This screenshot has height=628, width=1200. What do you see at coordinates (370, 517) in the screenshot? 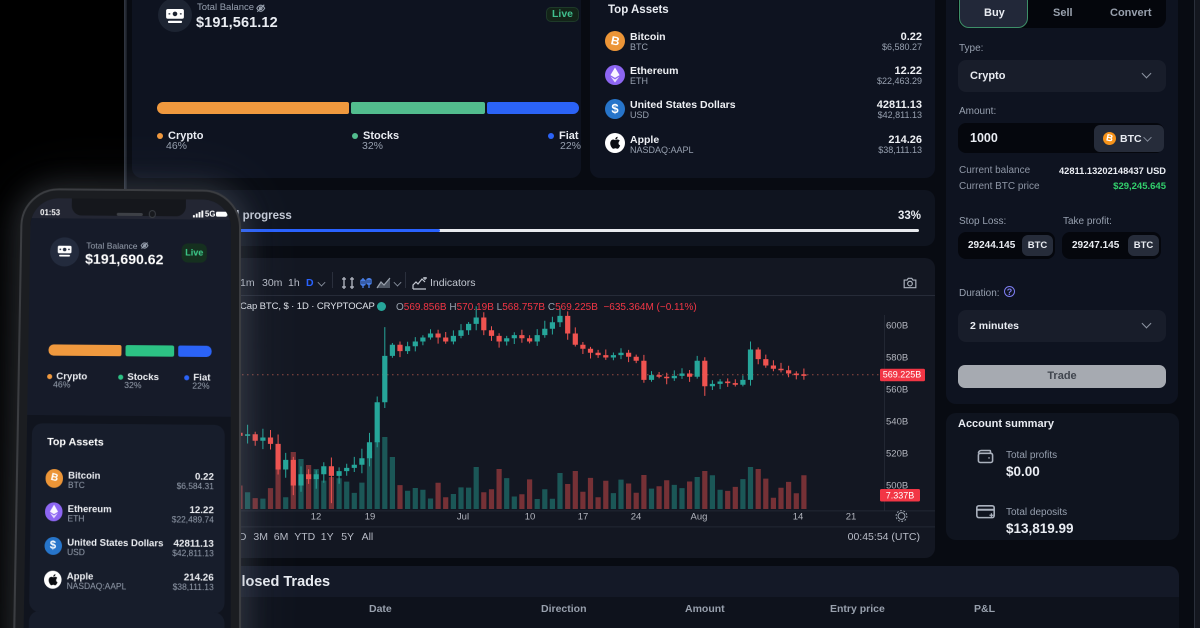
I see `svg-text: 19` at bounding box center [370, 517].